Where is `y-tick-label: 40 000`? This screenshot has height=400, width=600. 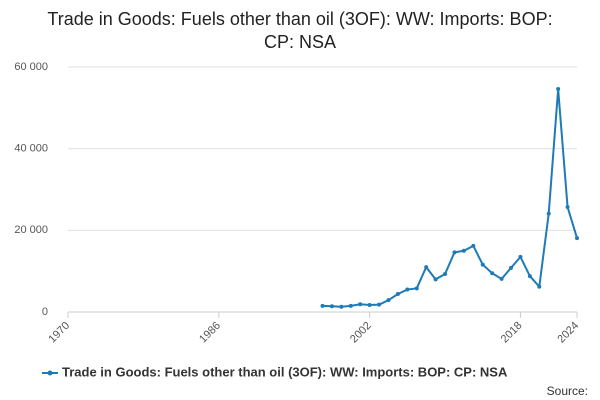 y-tick-label: 40 000 is located at coordinates (31, 149).